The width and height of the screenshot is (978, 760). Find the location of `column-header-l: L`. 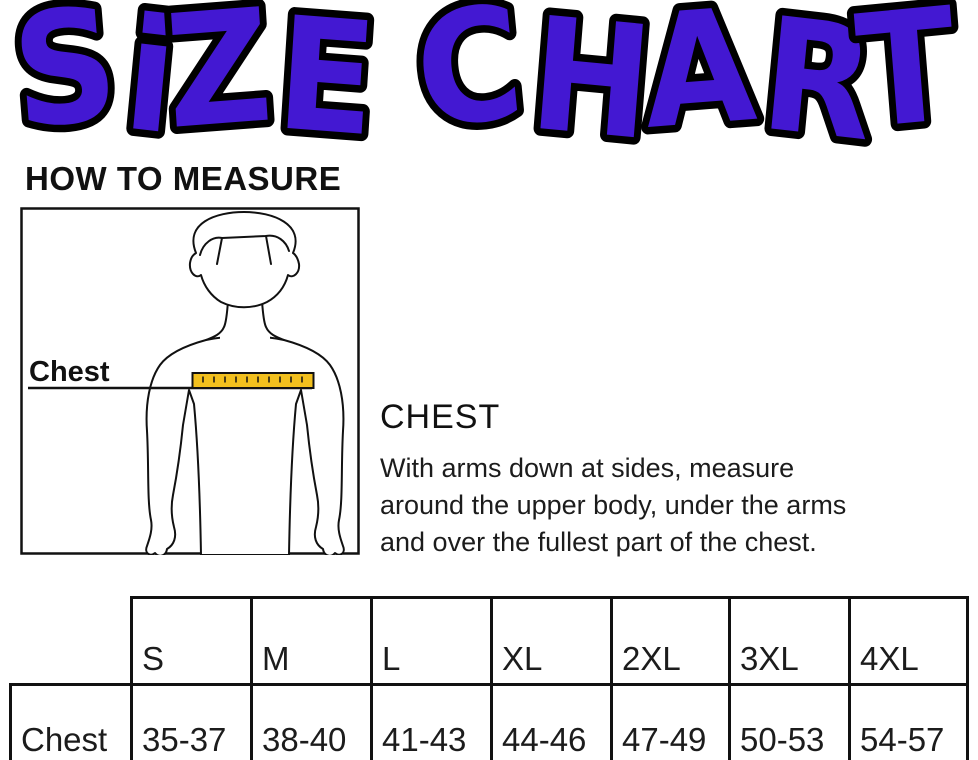

column-header-l: L is located at coordinates (431, 641).